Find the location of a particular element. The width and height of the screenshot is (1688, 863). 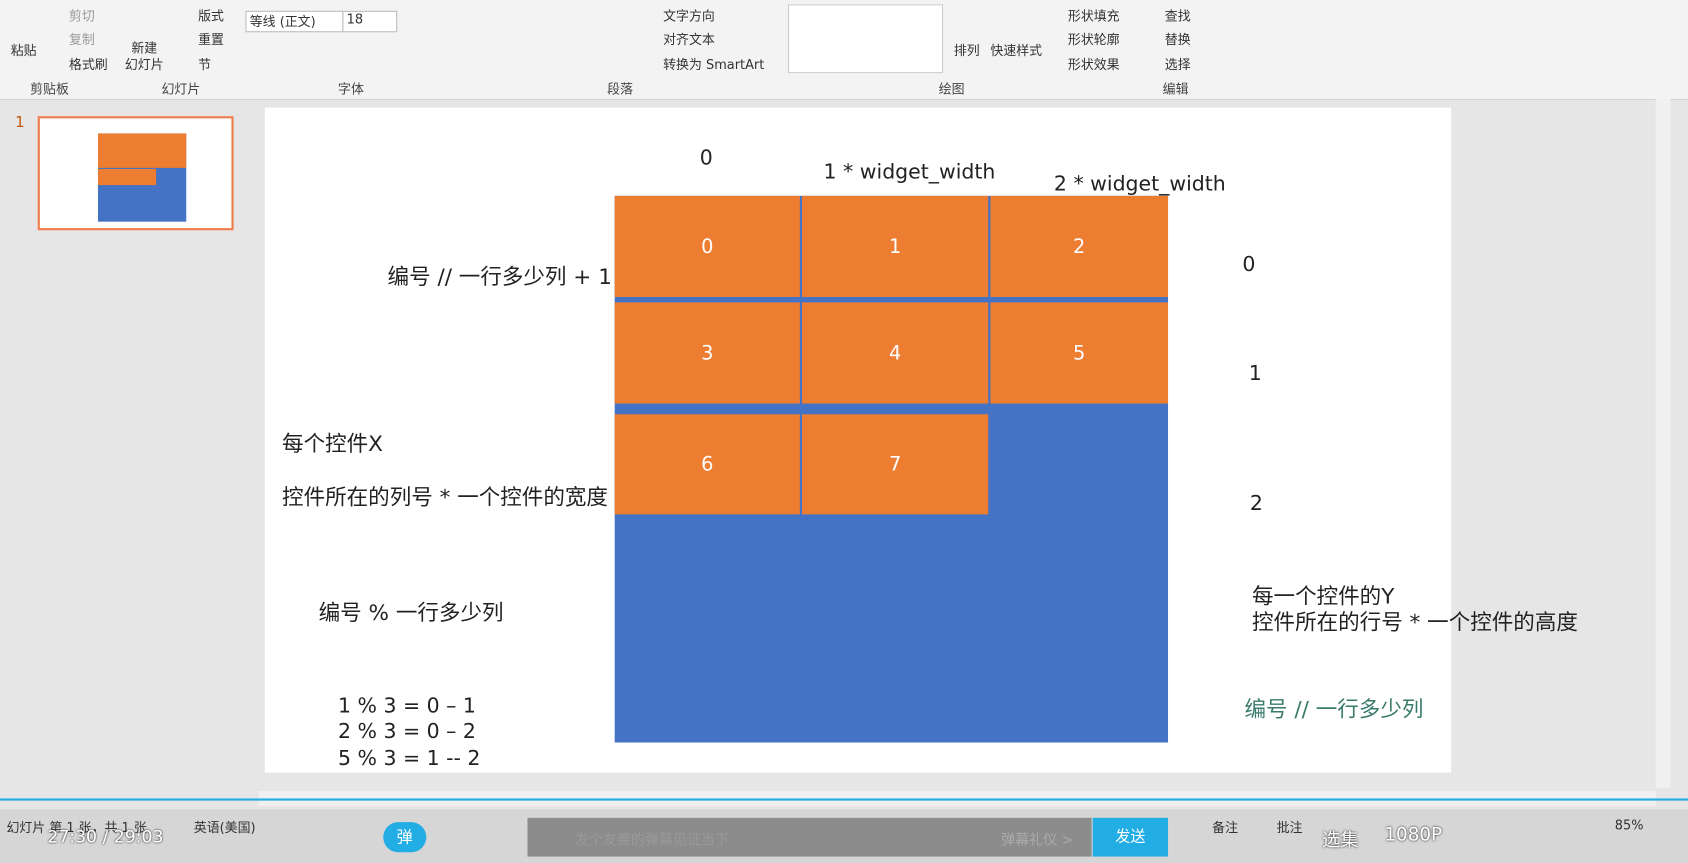

example: 2 % 3 = 0 – 2 is located at coordinates (407, 731).